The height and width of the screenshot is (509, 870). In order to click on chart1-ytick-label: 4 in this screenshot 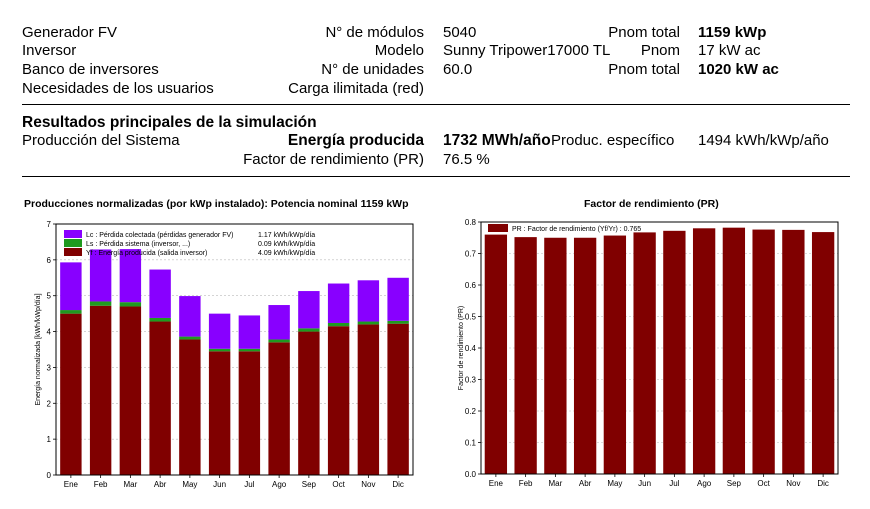, I will do `click(49, 332)`.